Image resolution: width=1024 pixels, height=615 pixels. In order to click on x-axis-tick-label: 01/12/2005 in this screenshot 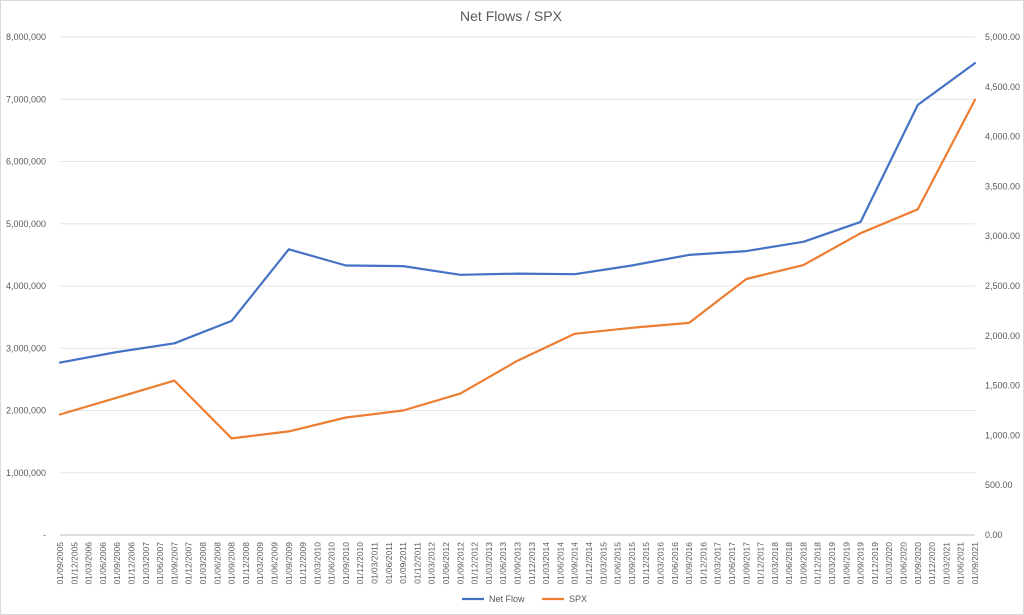, I will do `click(74, 563)`.